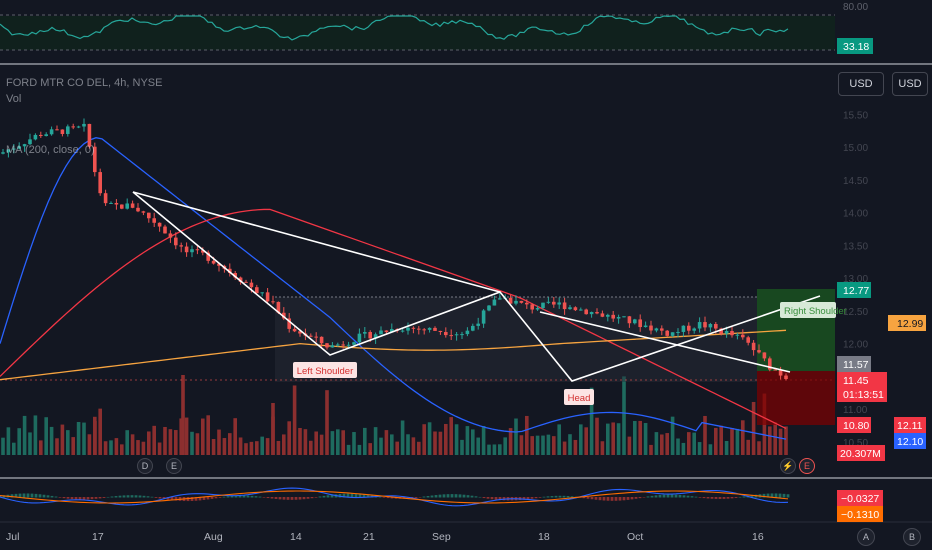  What do you see at coordinates (441, 537) in the screenshot?
I see `x-tick-label: Sep` at bounding box center [441, 537].